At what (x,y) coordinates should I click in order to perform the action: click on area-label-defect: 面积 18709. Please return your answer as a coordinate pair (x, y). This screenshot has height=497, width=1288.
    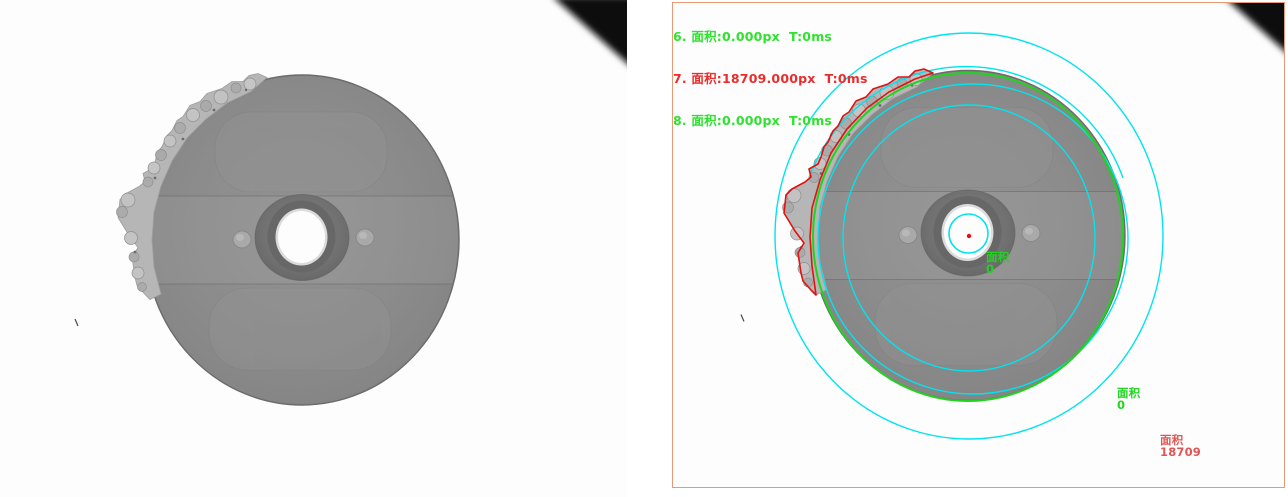
    Looking at the image, I should click on (1181, 446).